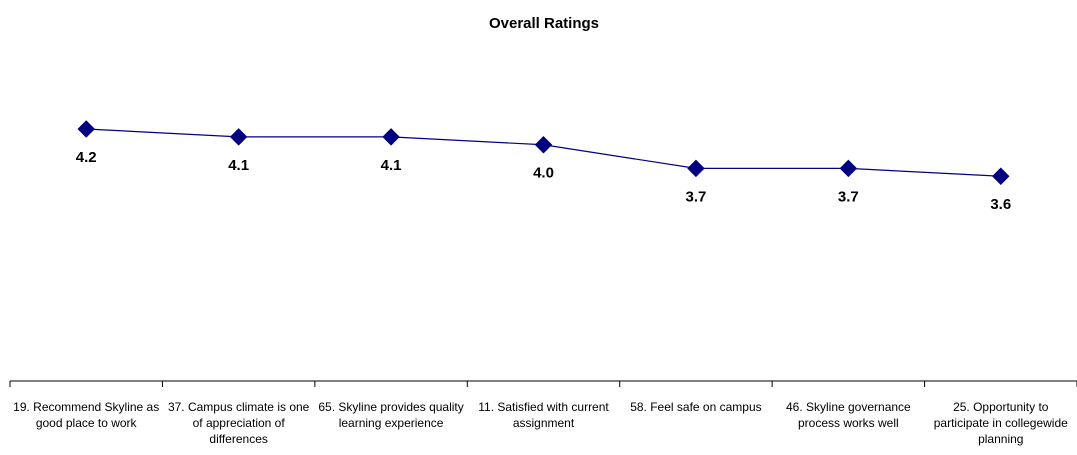 This screenshot has height=455, width=1077. Describe the element at coordinates (696, 407) in the screenshot. I see `x-tick-label: 58. Feel safe on campus` at that location.